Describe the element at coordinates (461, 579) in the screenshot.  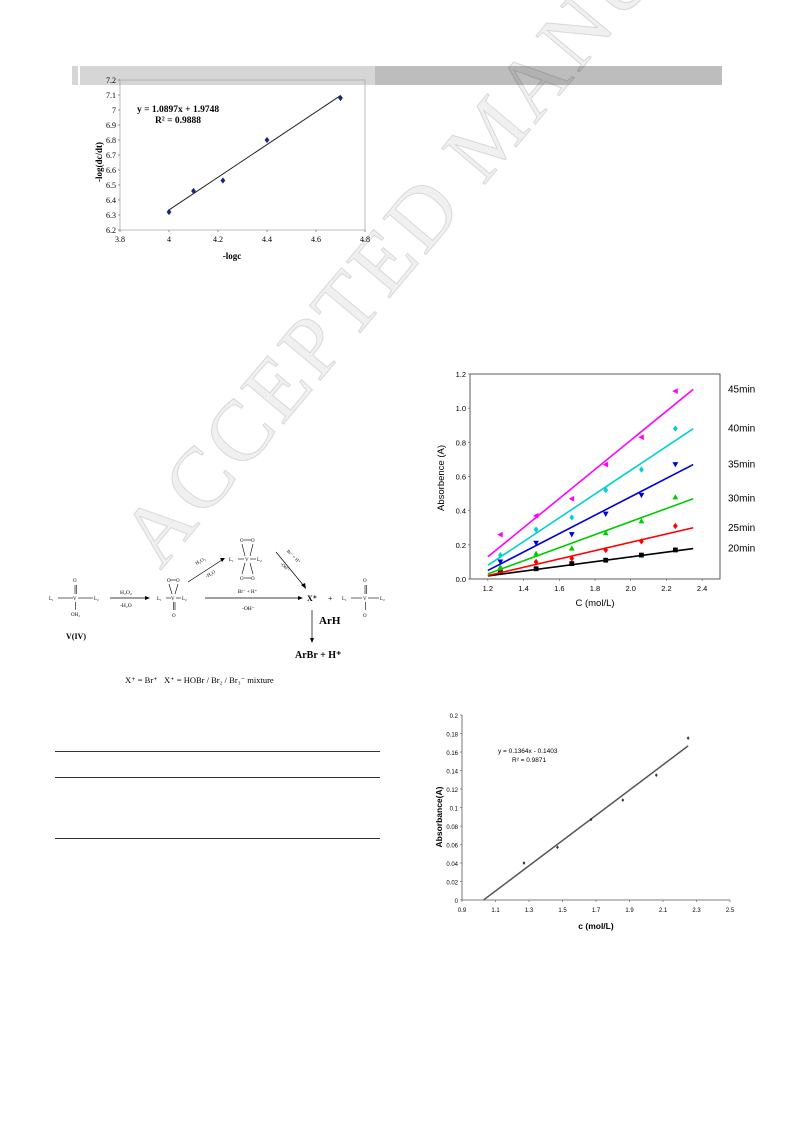
I see `y-tick-label: 0.0` at that location.